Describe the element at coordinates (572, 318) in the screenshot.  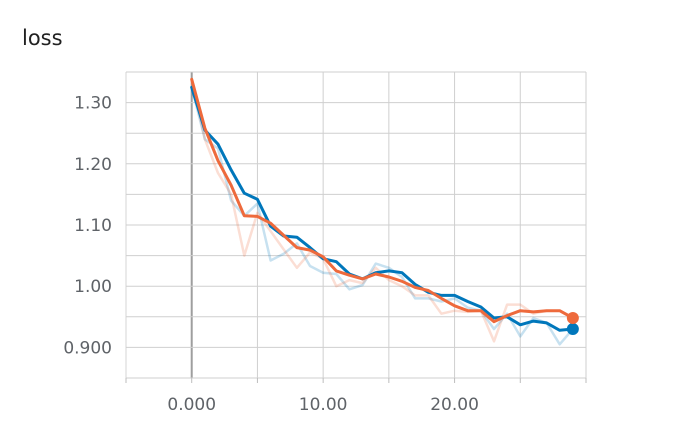
I see `series-1-end-point` at that location.